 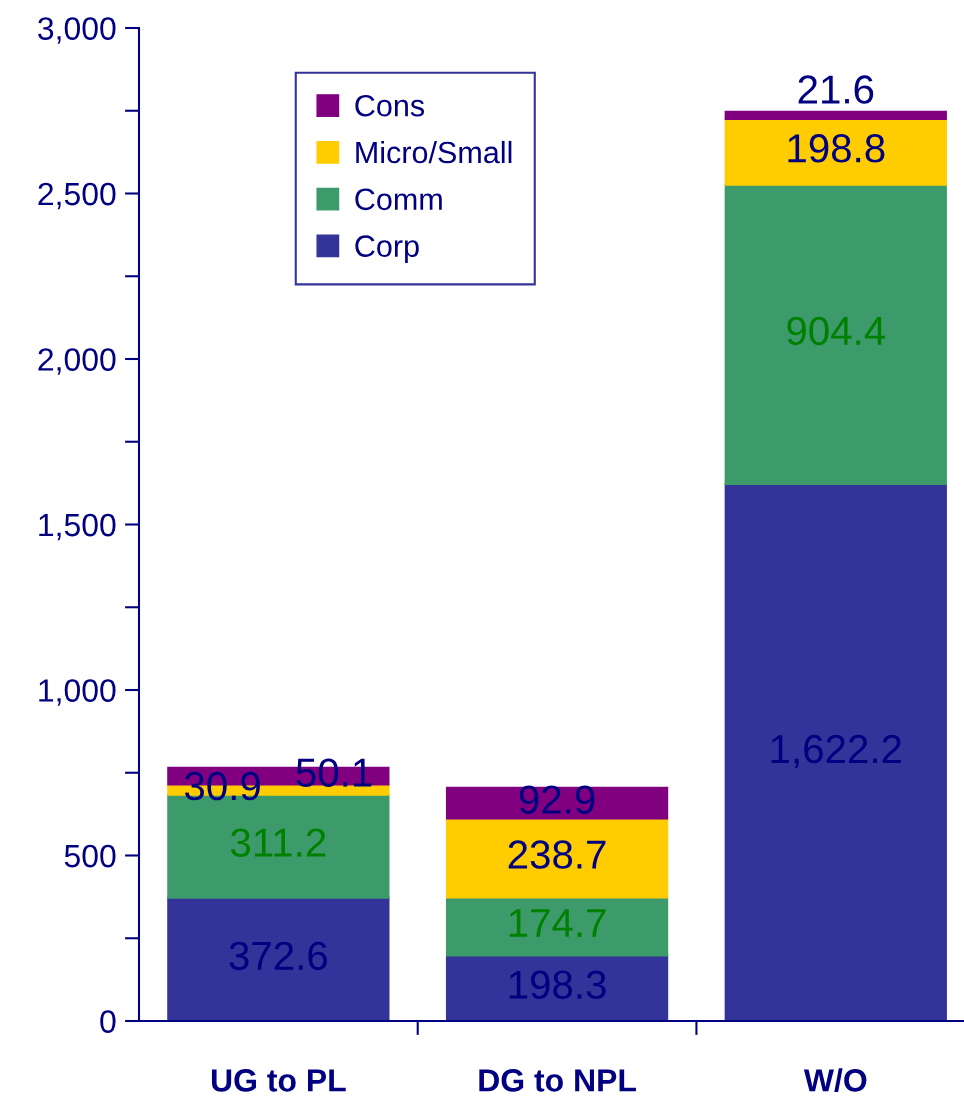 I want to click on legend-label: Corp, so click(x=387, y=249).